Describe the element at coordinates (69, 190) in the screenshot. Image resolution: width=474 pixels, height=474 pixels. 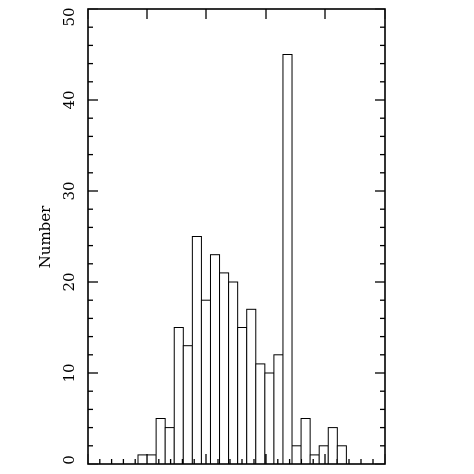
I see `y-tick-label: 30` at that location.